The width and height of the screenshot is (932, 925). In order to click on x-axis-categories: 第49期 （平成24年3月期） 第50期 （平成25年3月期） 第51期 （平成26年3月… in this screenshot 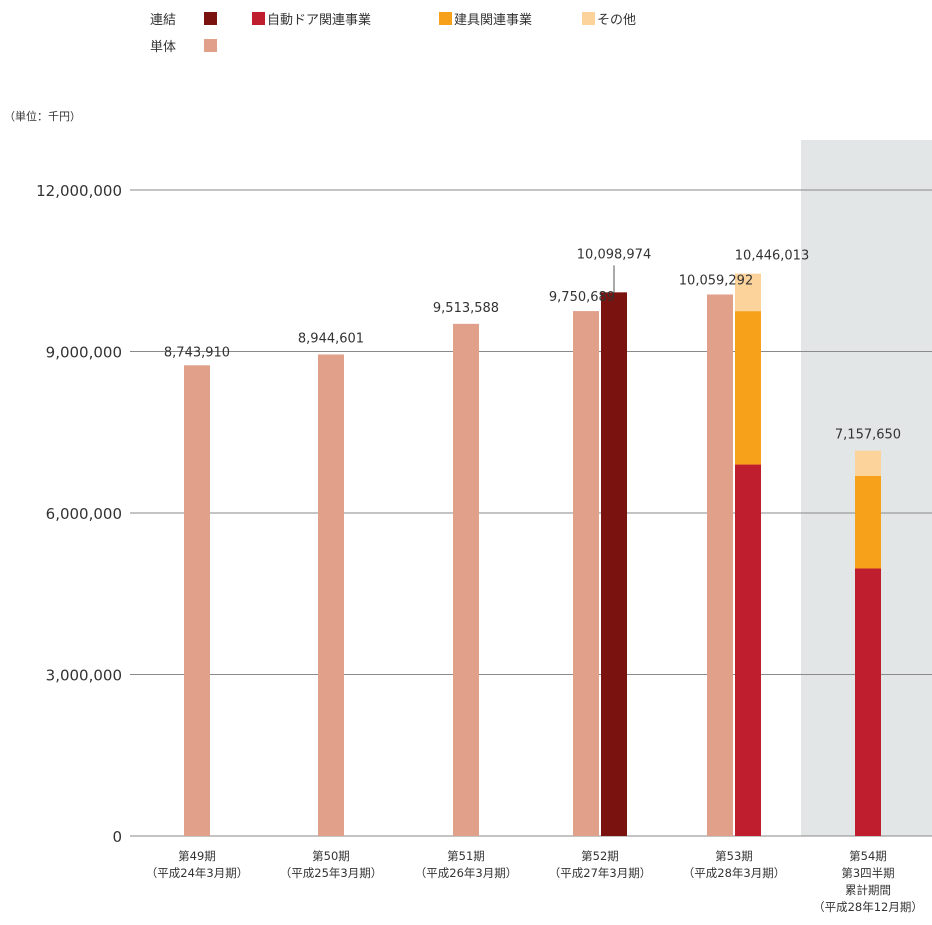, I will do `click(534, 881)`.